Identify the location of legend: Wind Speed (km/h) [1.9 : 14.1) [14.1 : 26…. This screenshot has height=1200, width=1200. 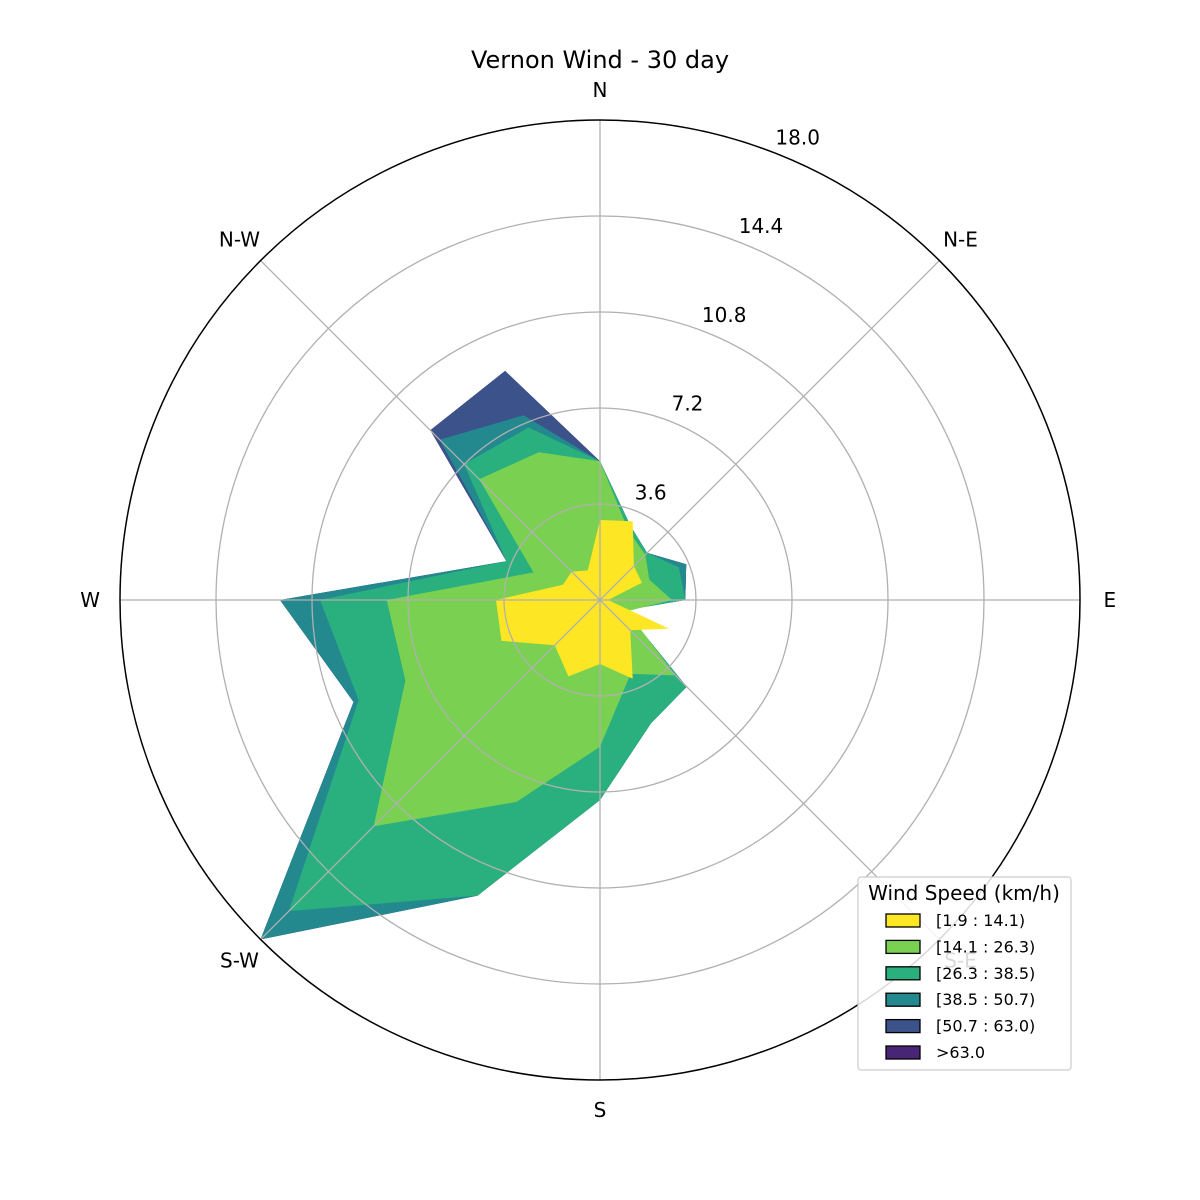
(964, 973).